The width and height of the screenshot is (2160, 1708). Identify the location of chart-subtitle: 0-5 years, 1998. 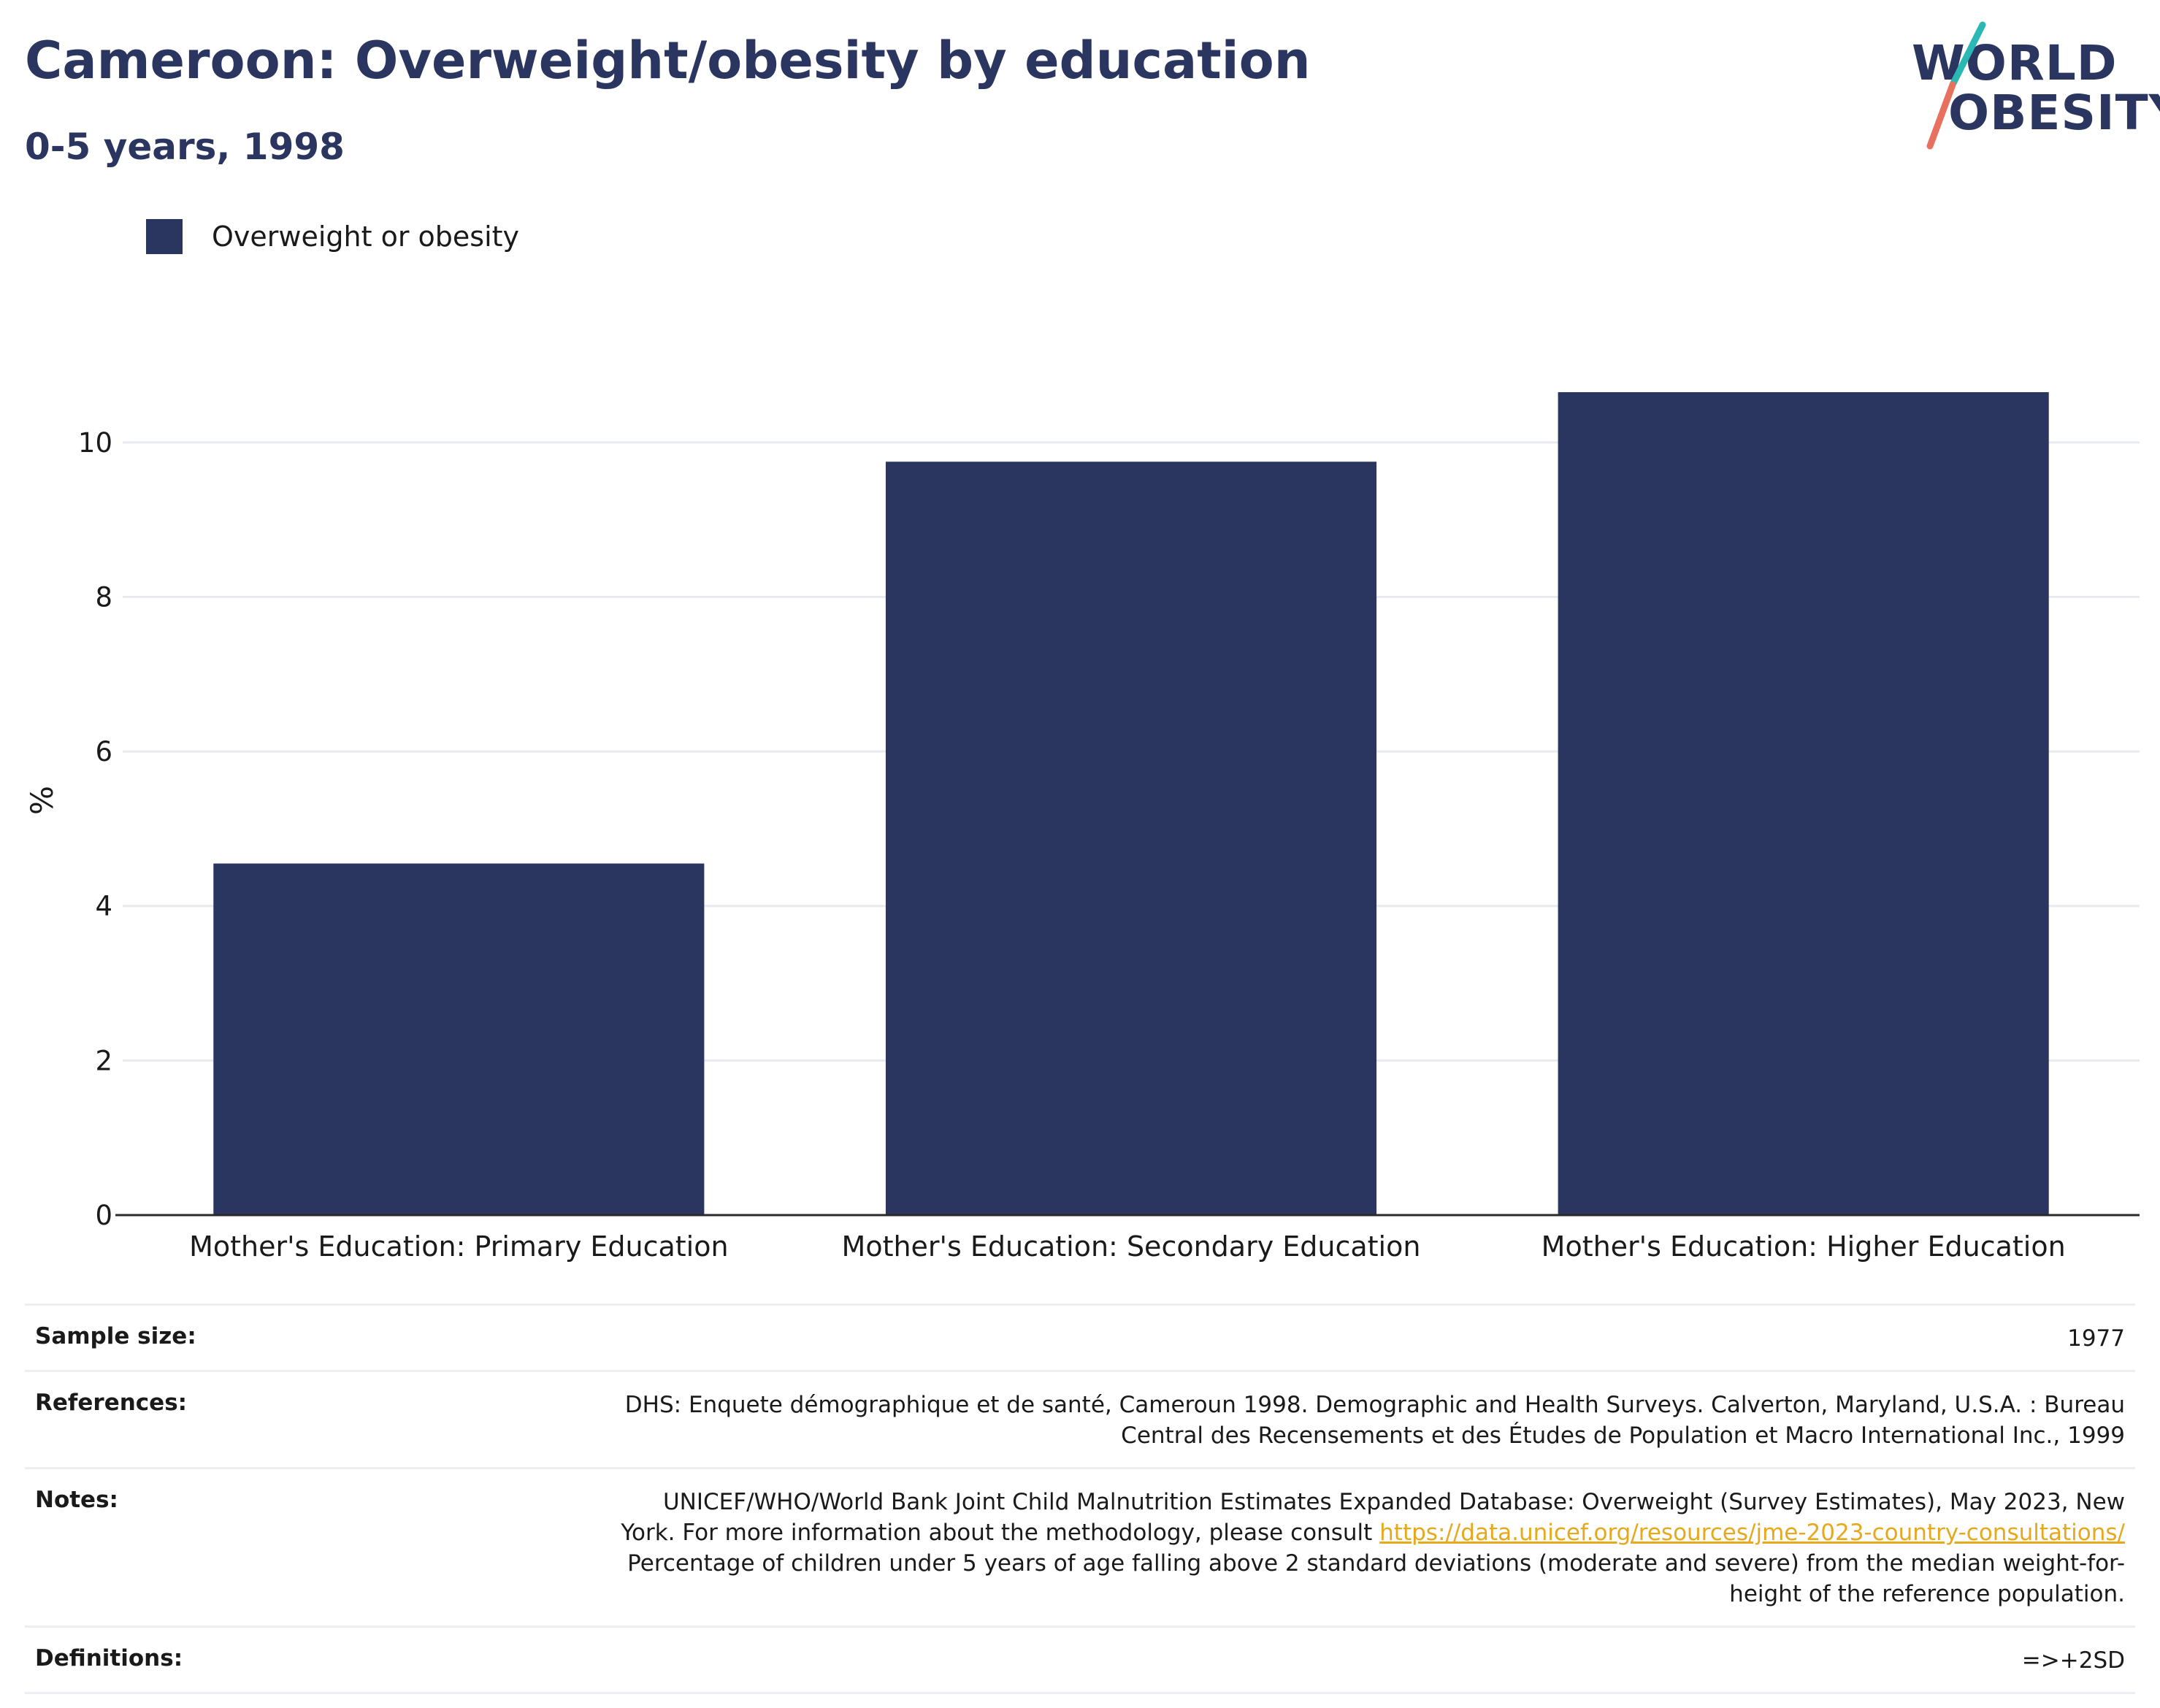
(185, 147).